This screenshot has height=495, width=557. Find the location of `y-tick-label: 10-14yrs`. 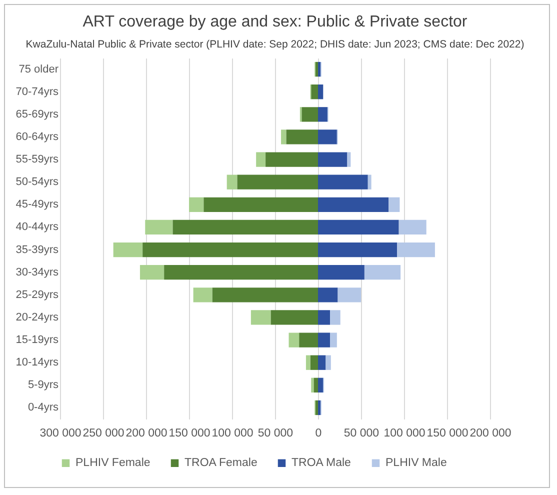

y-tick-label: 10-14yrs is located at coordinates (37, 362).